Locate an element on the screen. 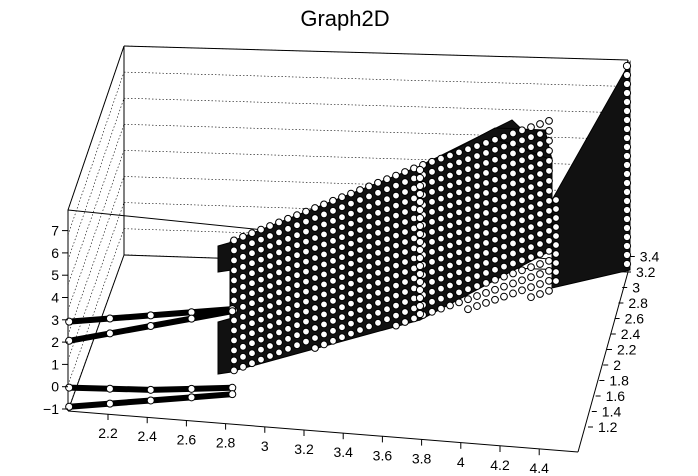 The image size is (698, 476). z-tick-label: 1 is located at coordinates (55, 364).